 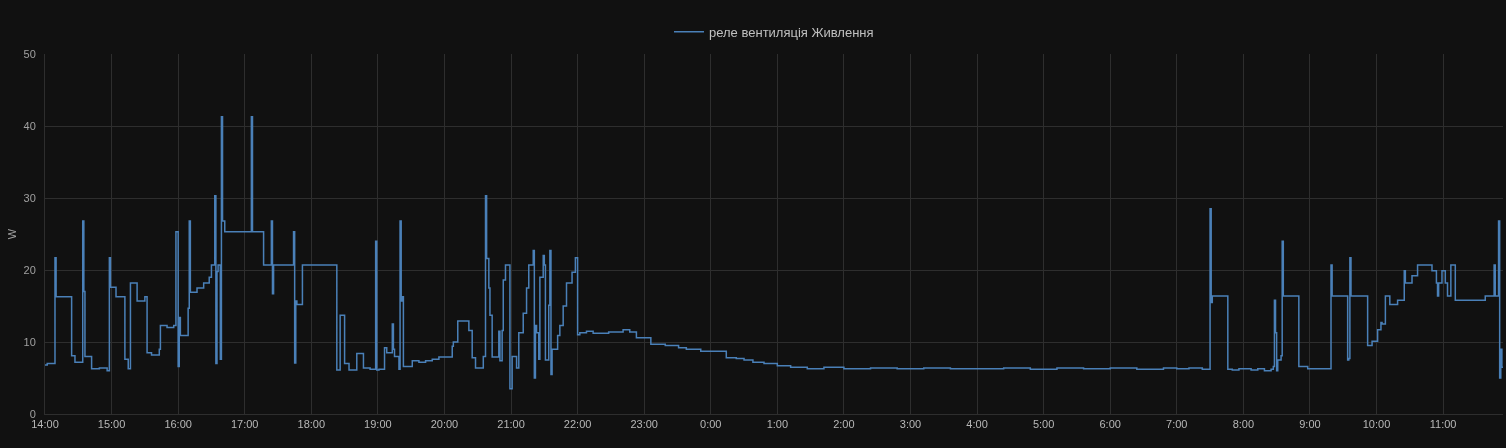 What do you see at coordinates (29, 197) in the screenshot?
I see `y-tick-label: 30` at bounding box center [29, 197].